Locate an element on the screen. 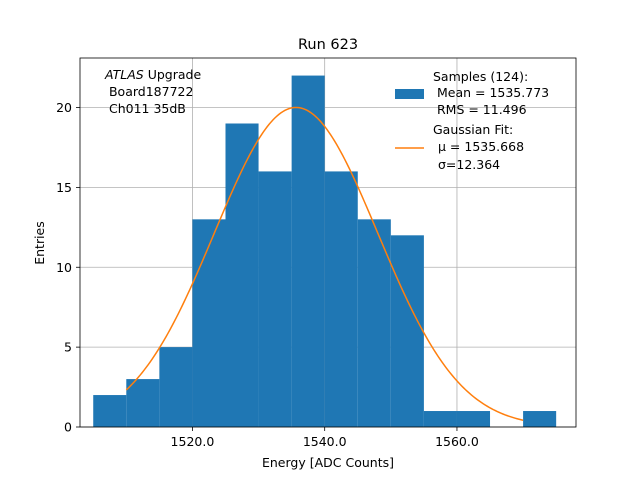 The width and height of the screenshot is (640, 480). y-tick-label: 5 is located at coordinates (68, 347).